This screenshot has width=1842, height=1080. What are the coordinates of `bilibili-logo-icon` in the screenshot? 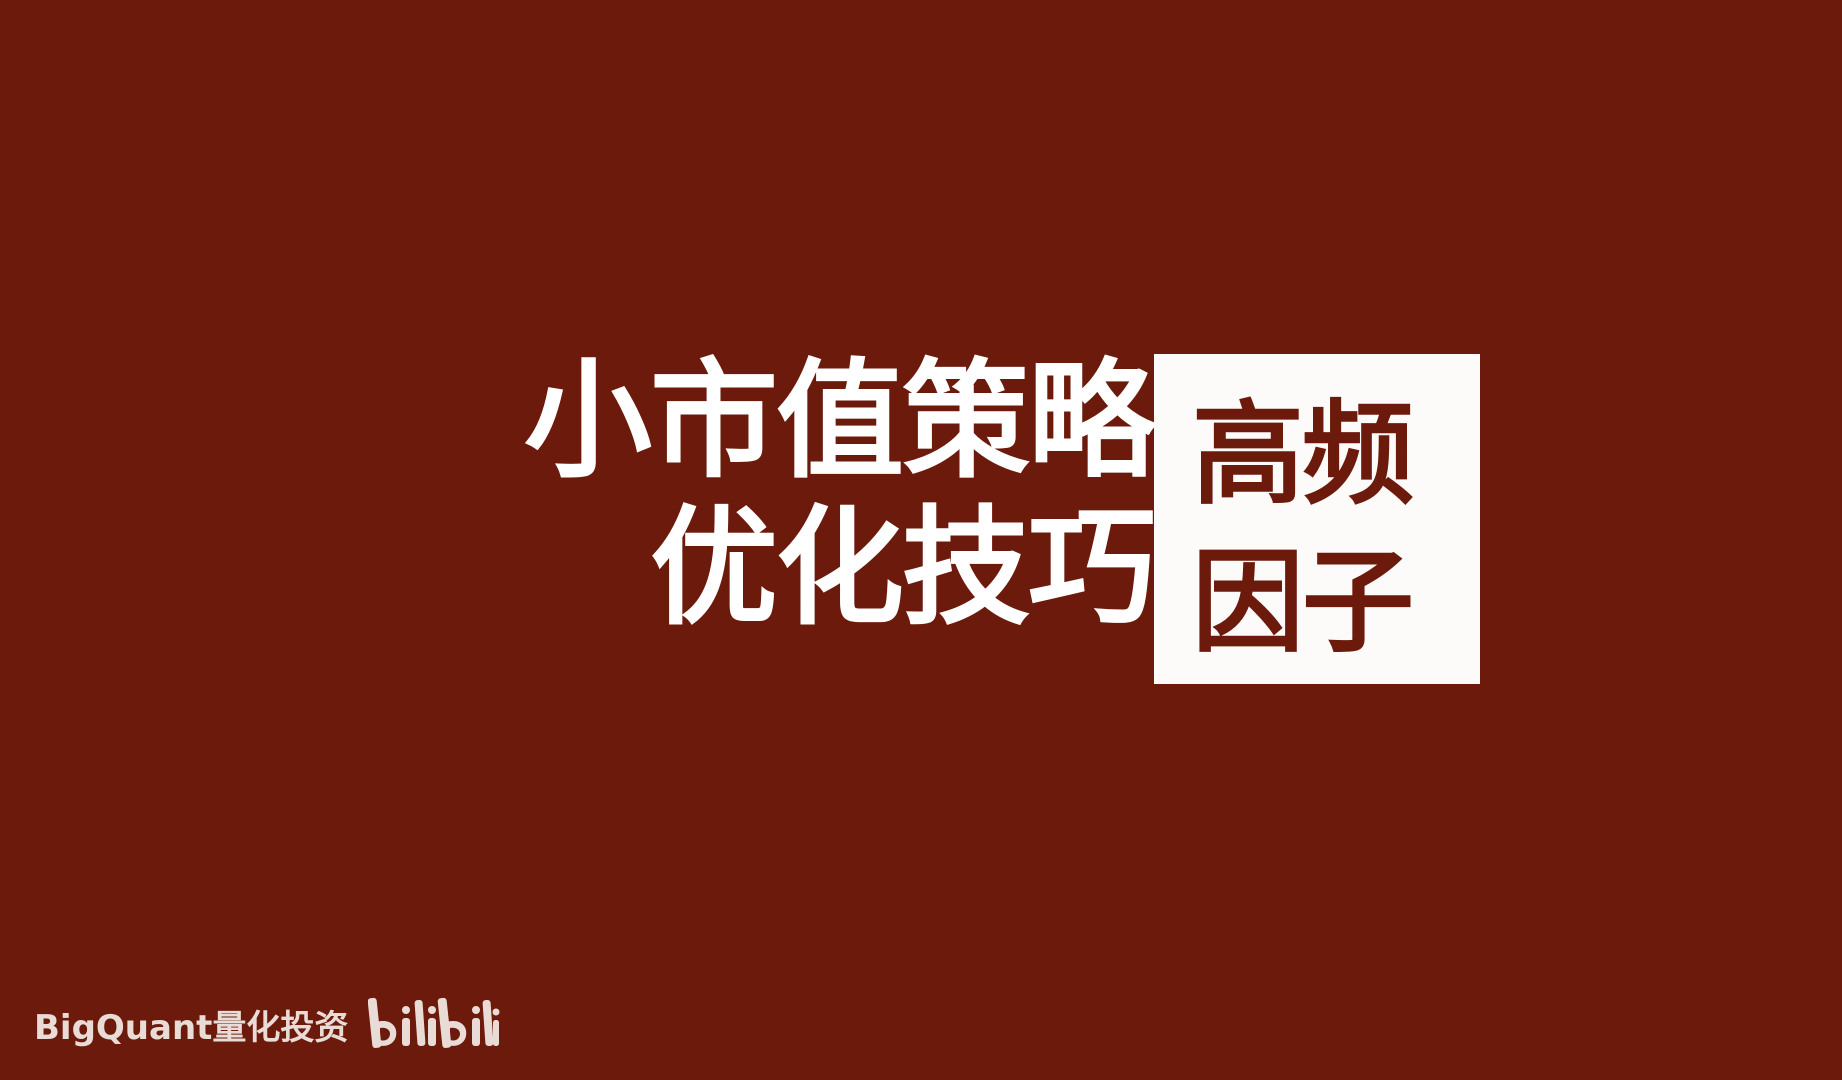 It's located at (434, 1022).